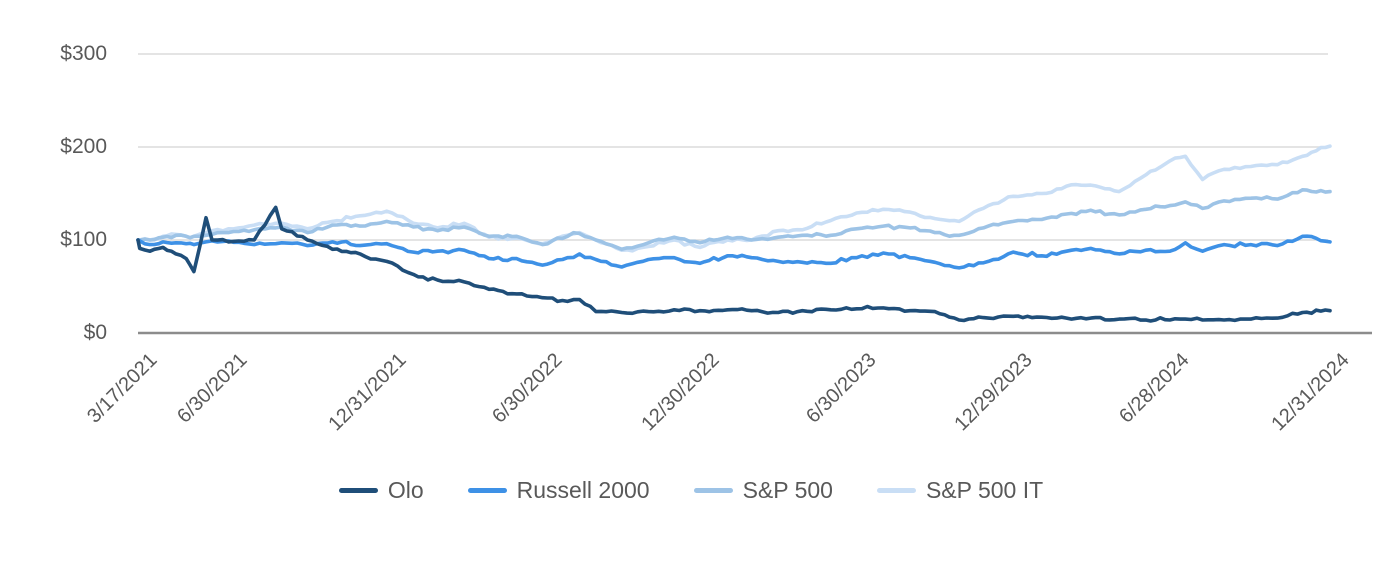 This screenshot has height=576, width=1382. I want to click on legend-item-s-p-500: S&P 500, so click(763, 490).